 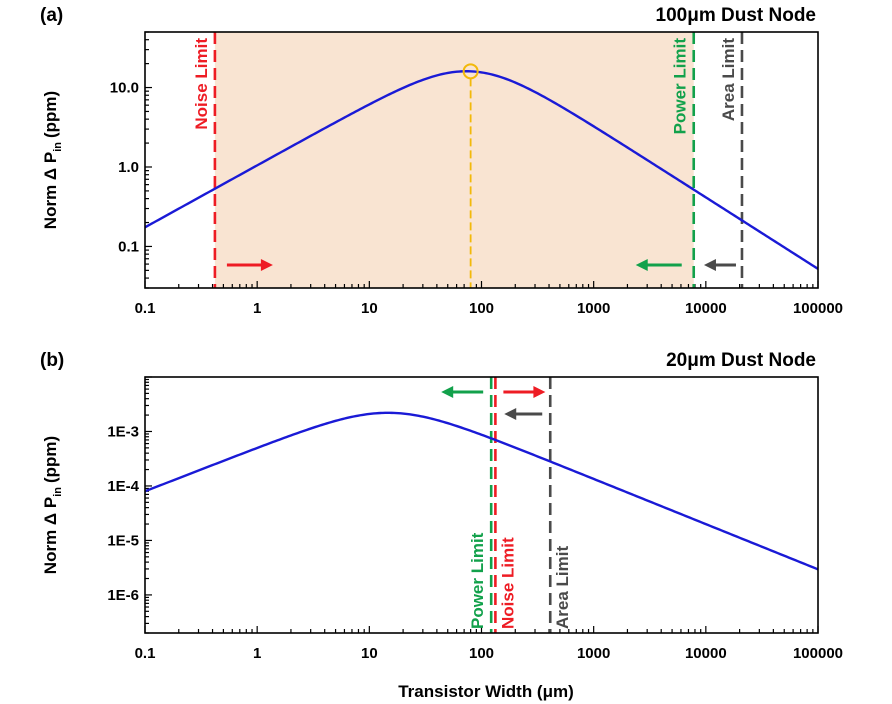 I want to click on panel-a-title: 100μm Dust Node, so click(x=736, y=15).